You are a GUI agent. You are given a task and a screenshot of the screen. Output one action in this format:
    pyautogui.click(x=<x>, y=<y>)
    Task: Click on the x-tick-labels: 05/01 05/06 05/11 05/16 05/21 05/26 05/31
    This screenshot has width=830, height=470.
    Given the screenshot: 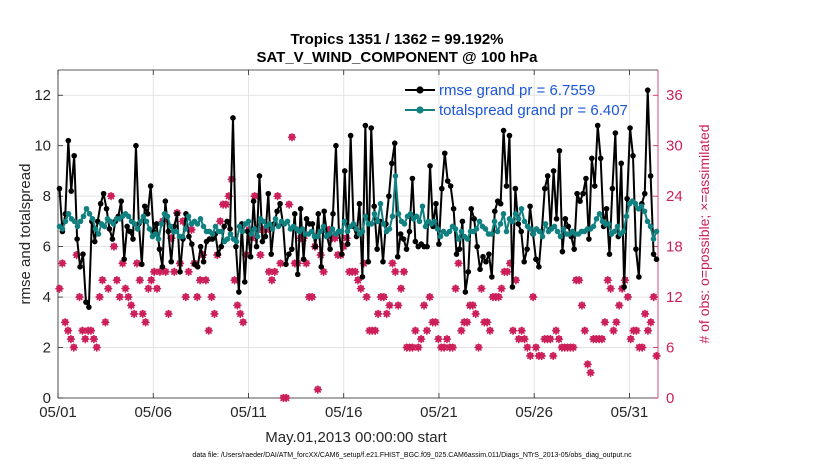 What is the action you would take?
    pyautogui.click(x=343, y=412)
    